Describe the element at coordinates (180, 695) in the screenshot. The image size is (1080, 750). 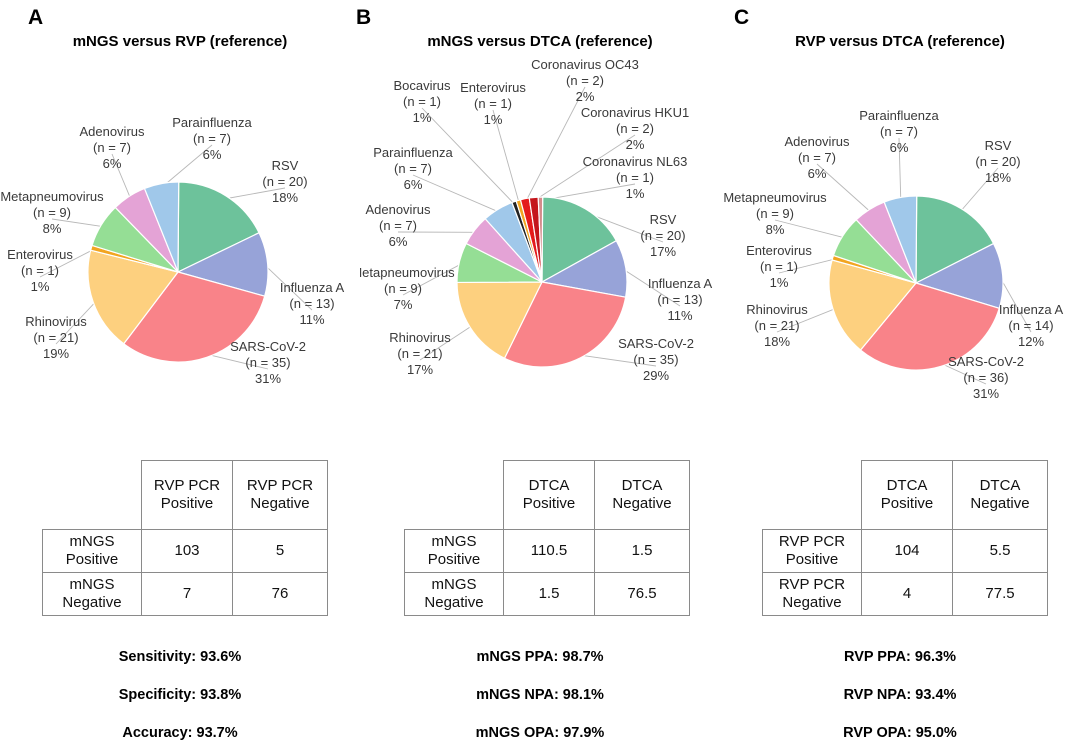
I see `metric-2: Specificity: 93.8%` at that location.